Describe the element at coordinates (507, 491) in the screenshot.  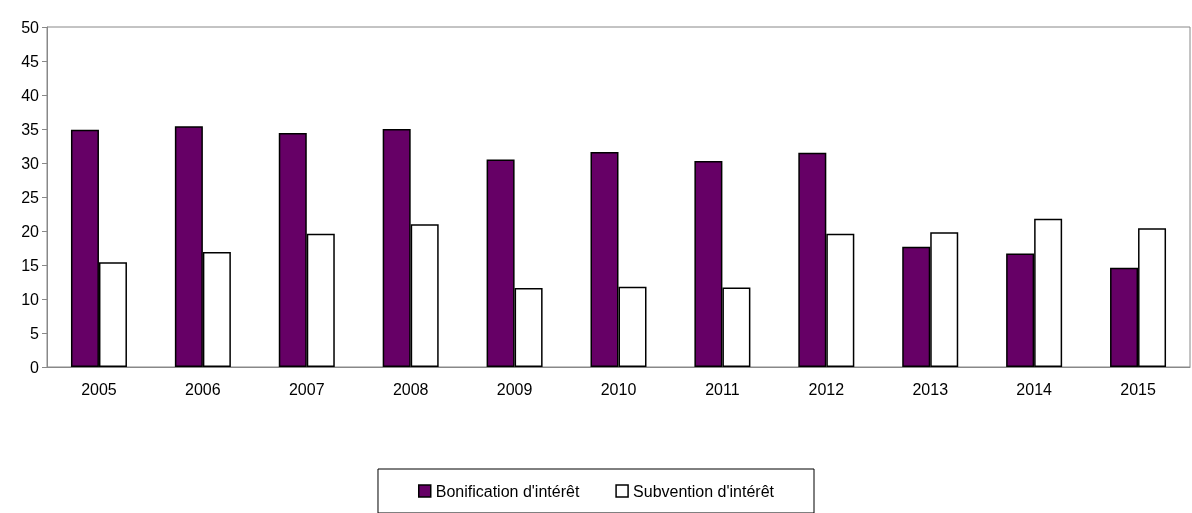
I see `legend-label: Bonification d'intérêt` at that location.